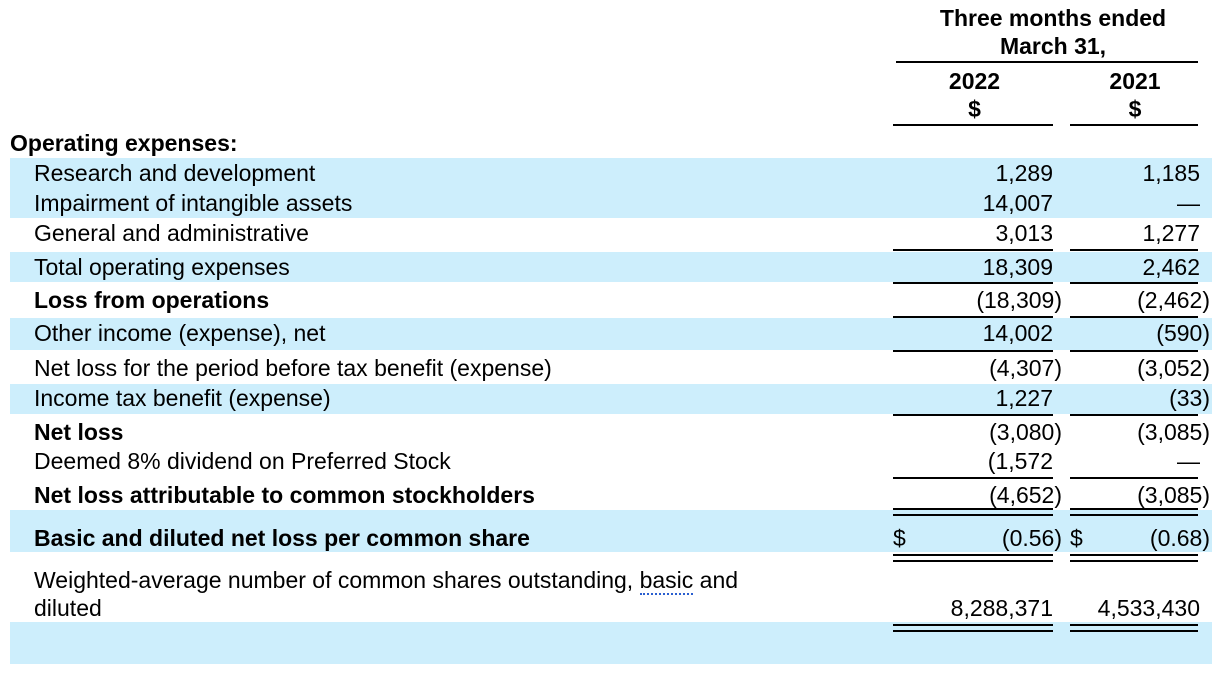 The image size is (1222, 673). Describe the element at coordinates (1024, 398) in the screenshot. I see `row-value-2022: 1,227` at that location.